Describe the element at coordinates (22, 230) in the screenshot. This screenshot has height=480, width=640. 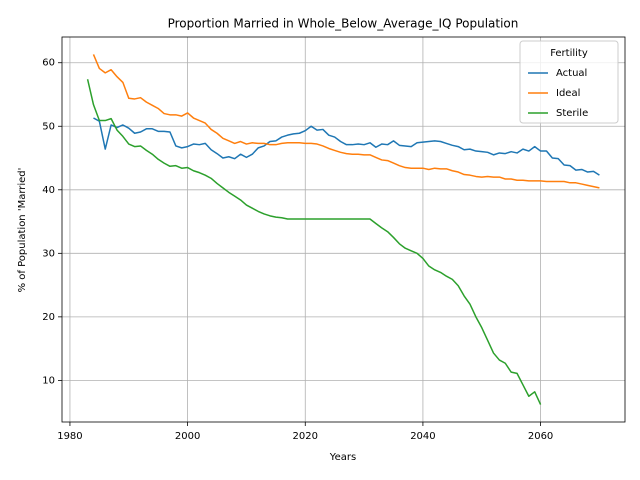
I see `y-axis-label: % of Population 'Married'` at that location.